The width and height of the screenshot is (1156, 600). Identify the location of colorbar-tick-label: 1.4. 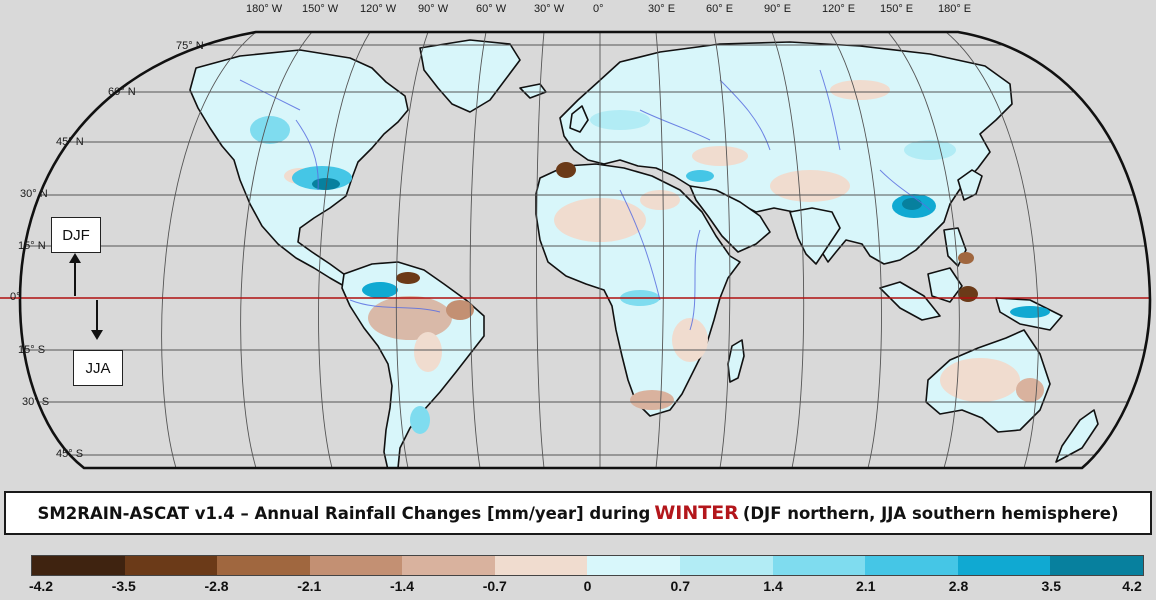
(773, 586).